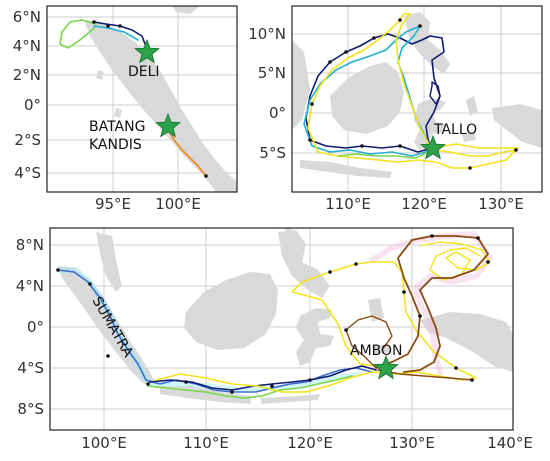 Image resolution: width=550 pixels, height=461 pixels. Describe the element at coordinates (272, 153) in the screenshot. I see `svg-text: 5°S` at that location.